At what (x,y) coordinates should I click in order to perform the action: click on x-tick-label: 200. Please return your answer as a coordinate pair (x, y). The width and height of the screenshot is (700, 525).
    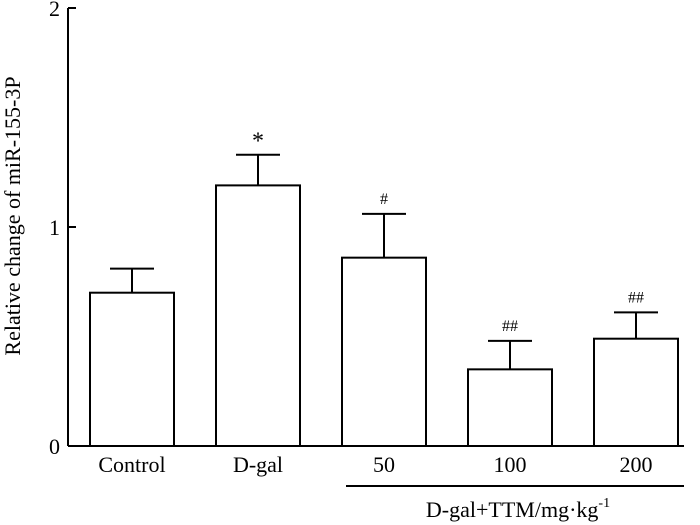
    Looking at the image, I should click on (636, 464).